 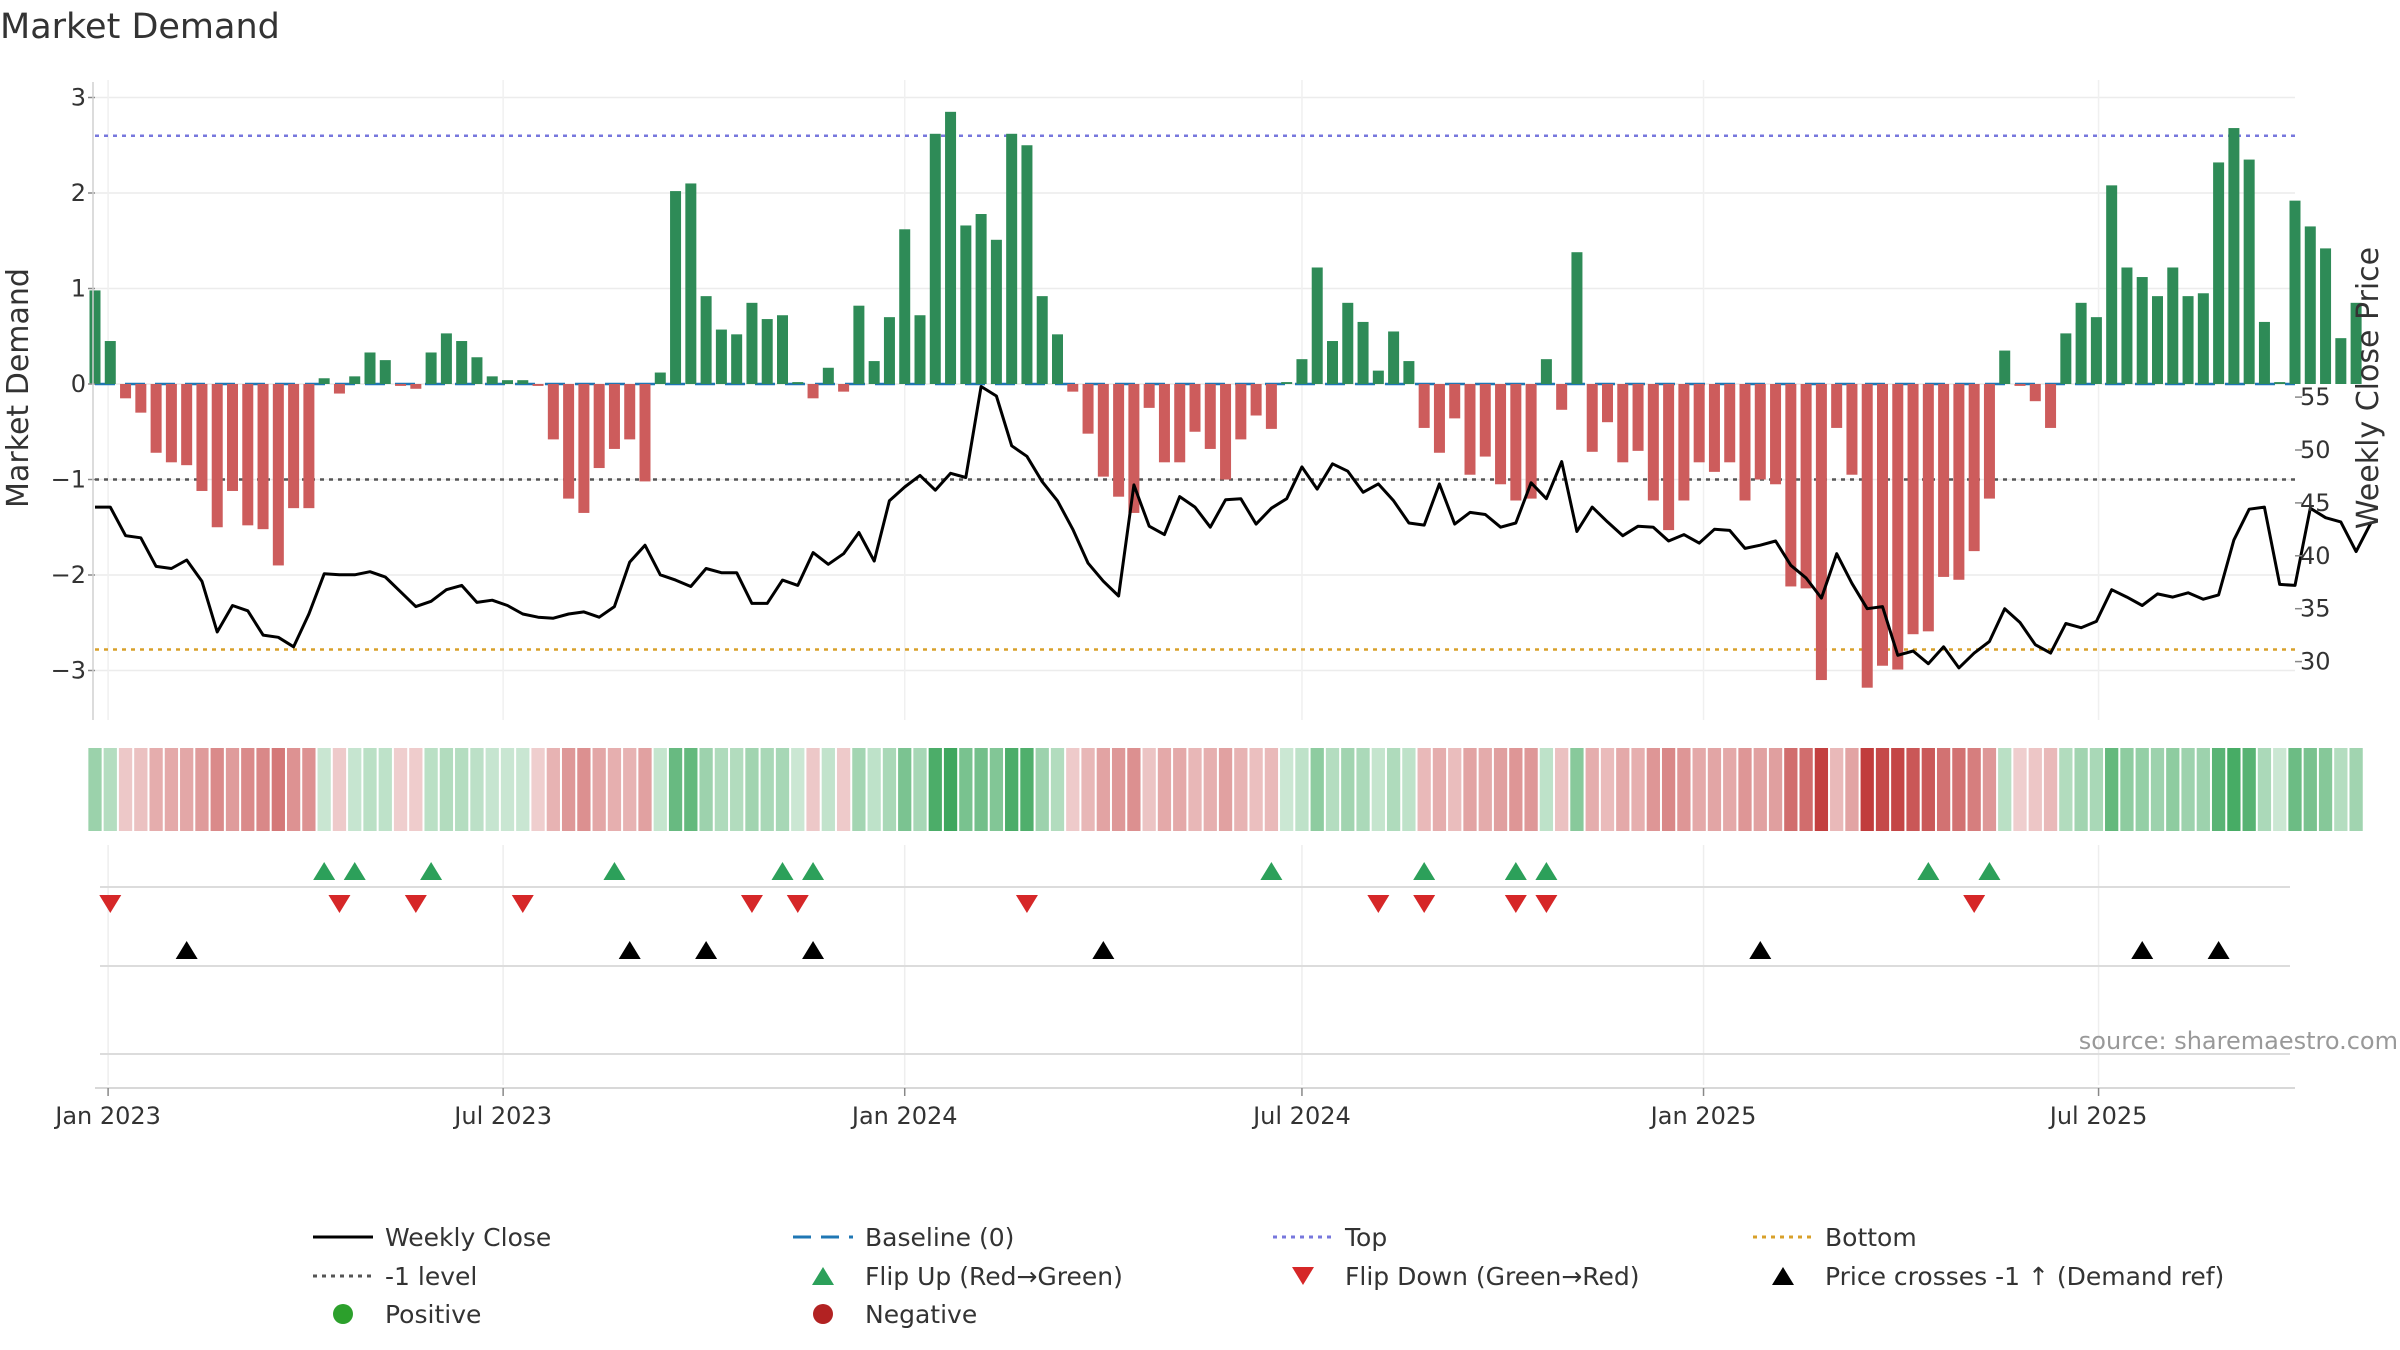 What do you see at coordinates (921, 1314) in the screenshot?
I see `legend-label: Negative` at bounding box center [921, 1314].